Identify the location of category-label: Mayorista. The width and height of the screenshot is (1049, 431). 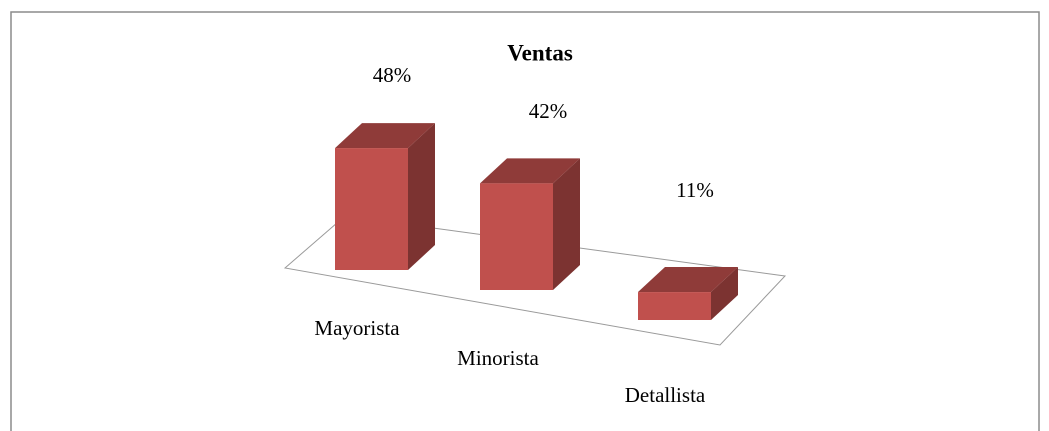
(357, 328).